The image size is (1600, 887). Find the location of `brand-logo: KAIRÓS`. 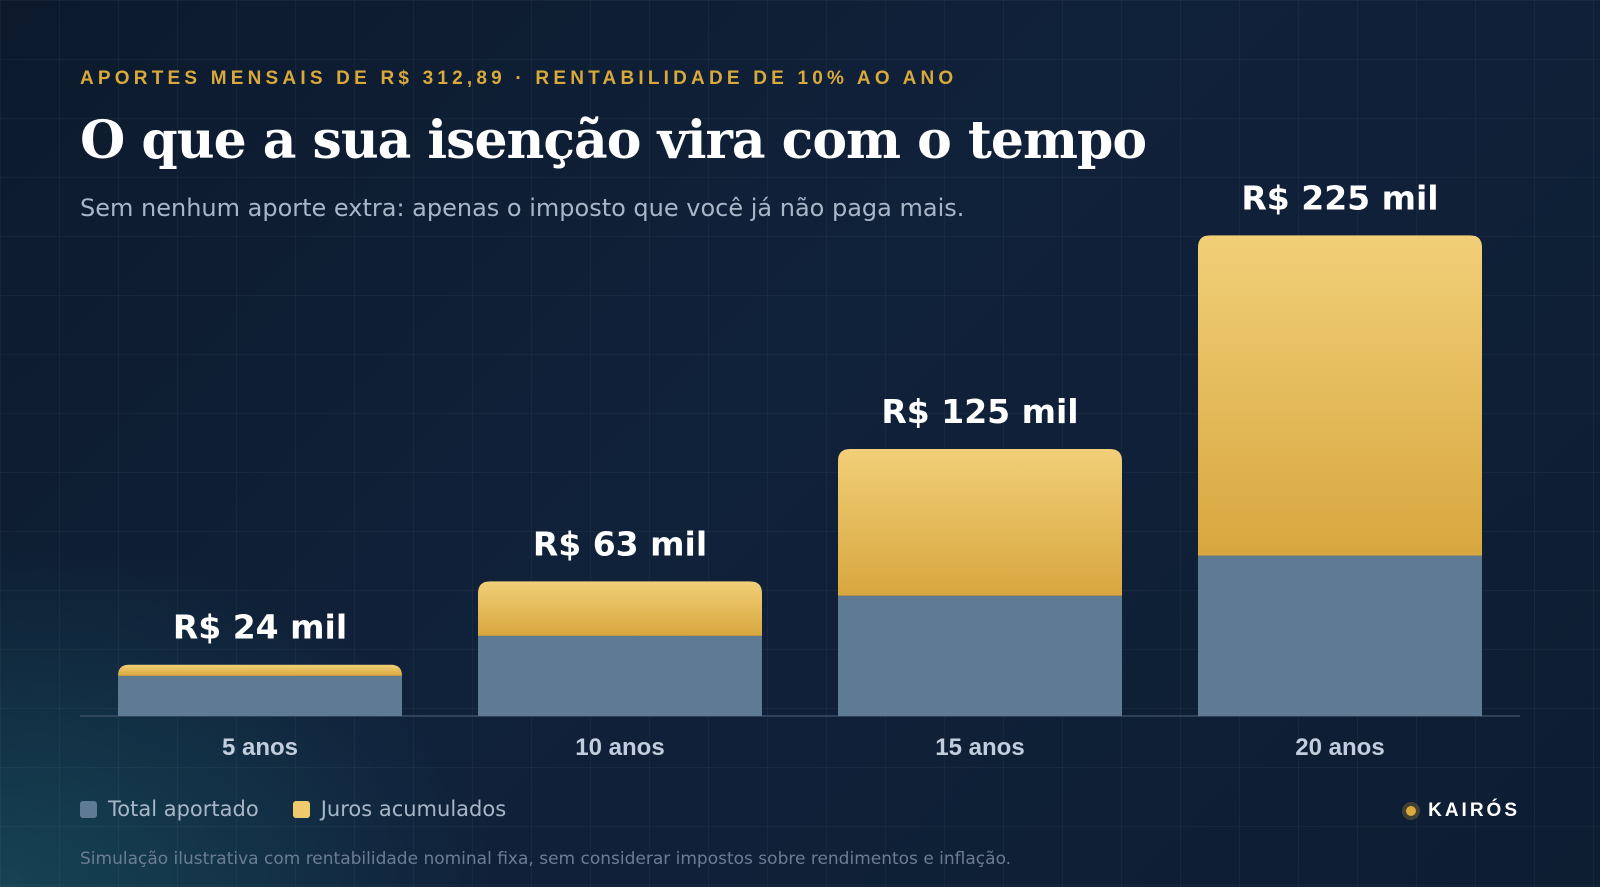

brand-logo: KAIRÓS is located at coordinates (1463, 811).